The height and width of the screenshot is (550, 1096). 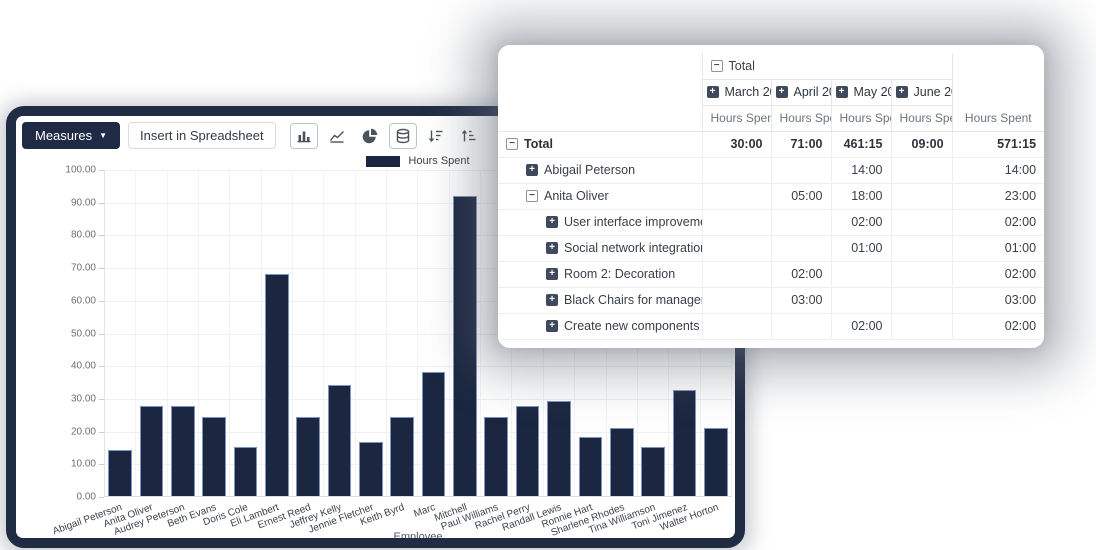 I want to click on measures-button-label: Measures, so click(x=64, y=135).